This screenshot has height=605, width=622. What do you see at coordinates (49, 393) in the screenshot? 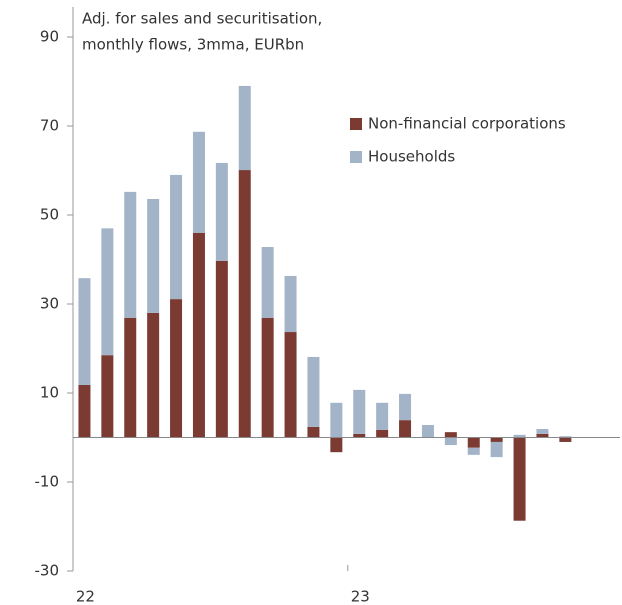
I see `y-tick-label: 10` at bounding box center [49, 393].